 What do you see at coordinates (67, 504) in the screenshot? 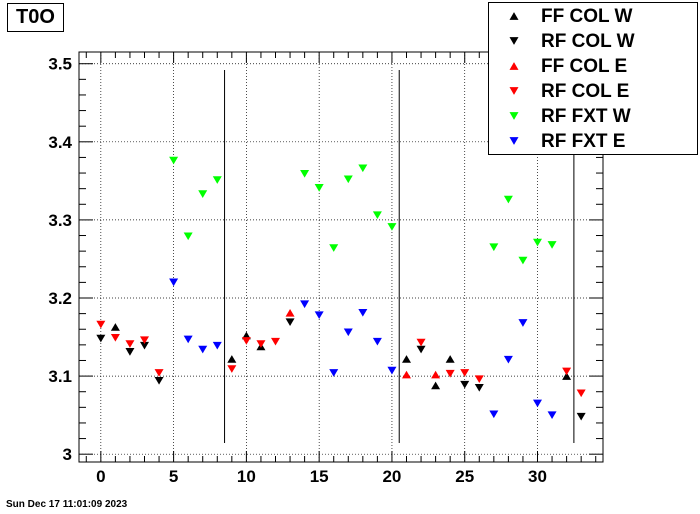
I see `timestamp-footer: Sun Dec 17 11:01:09 2023` at bounding box center [67, 504].